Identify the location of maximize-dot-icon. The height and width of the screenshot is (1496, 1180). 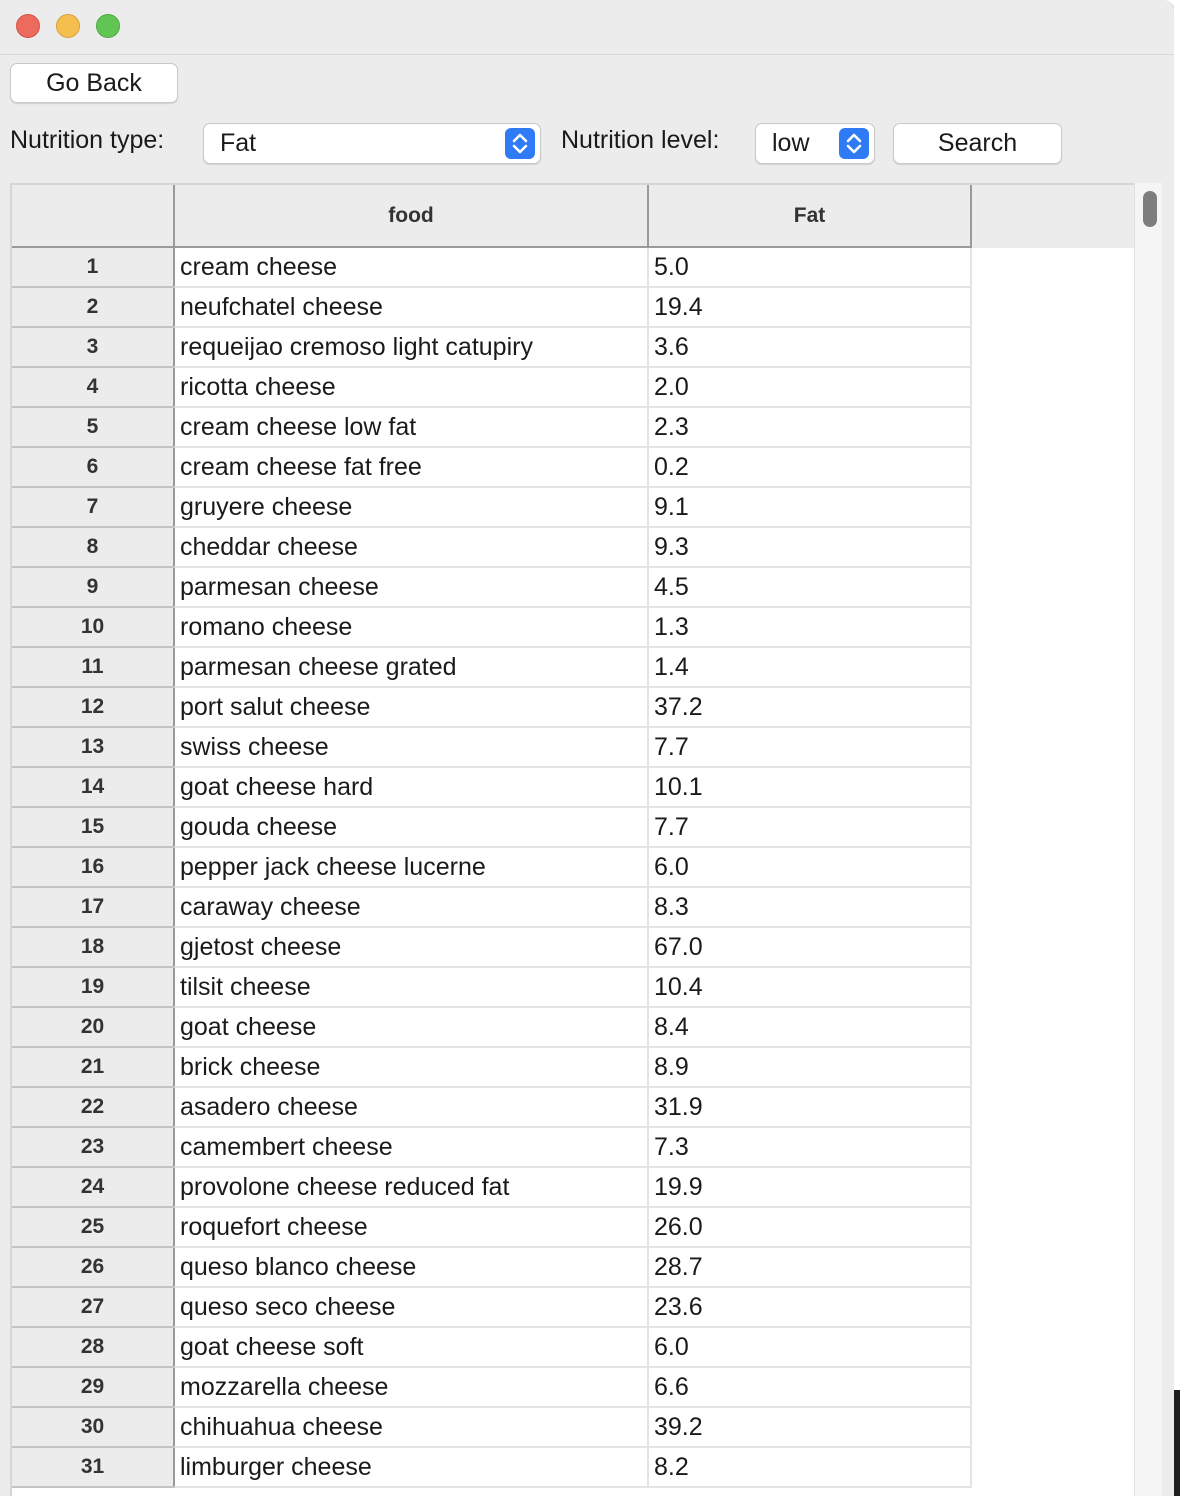
(108, 26).